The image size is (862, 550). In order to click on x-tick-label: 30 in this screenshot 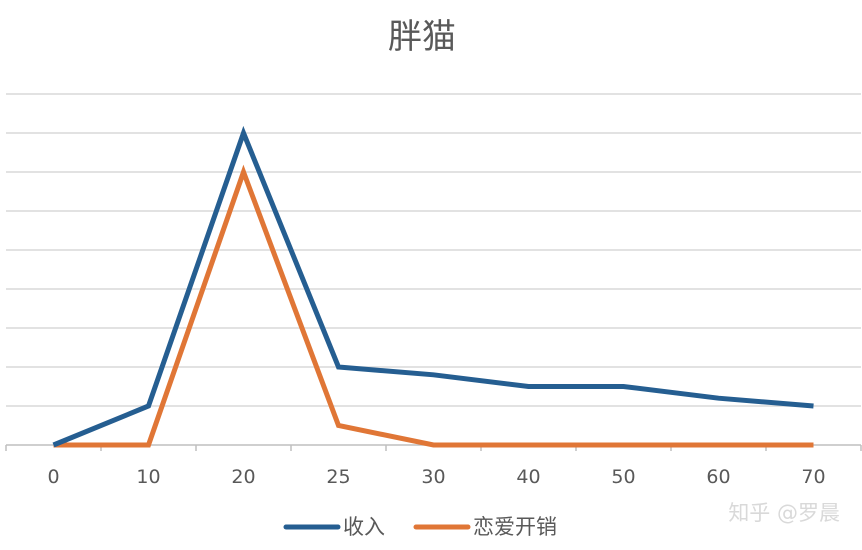, I will do `click(433, 477)`.